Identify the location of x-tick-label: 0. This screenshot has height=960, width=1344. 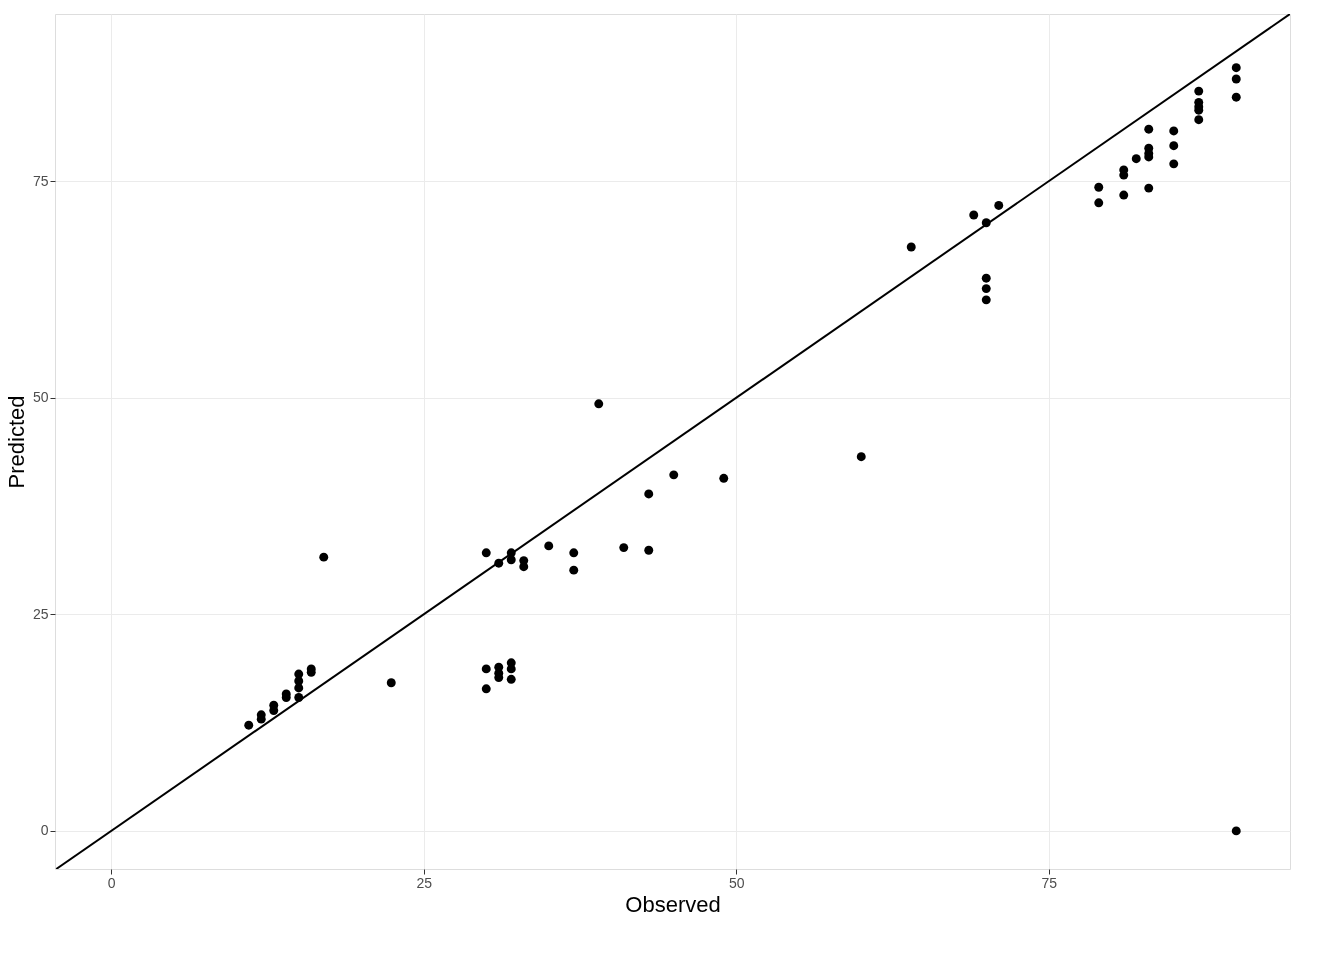
(111, 882).